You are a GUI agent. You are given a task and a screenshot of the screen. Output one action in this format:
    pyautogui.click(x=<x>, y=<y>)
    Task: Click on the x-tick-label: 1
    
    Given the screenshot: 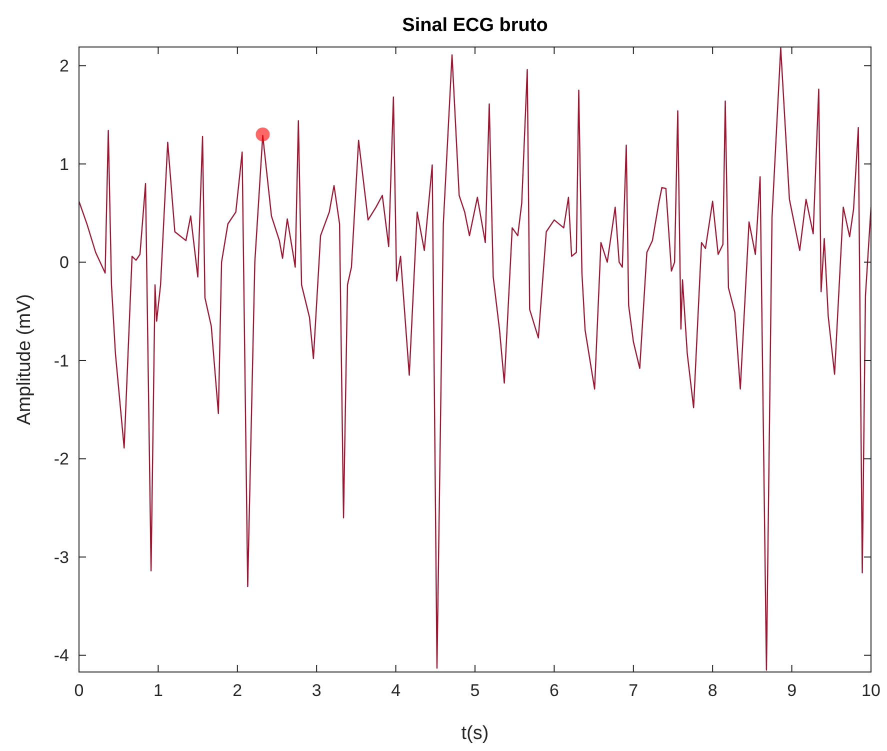 What is the action you would take?
    pyautogui.click(x=158, y=690)
    